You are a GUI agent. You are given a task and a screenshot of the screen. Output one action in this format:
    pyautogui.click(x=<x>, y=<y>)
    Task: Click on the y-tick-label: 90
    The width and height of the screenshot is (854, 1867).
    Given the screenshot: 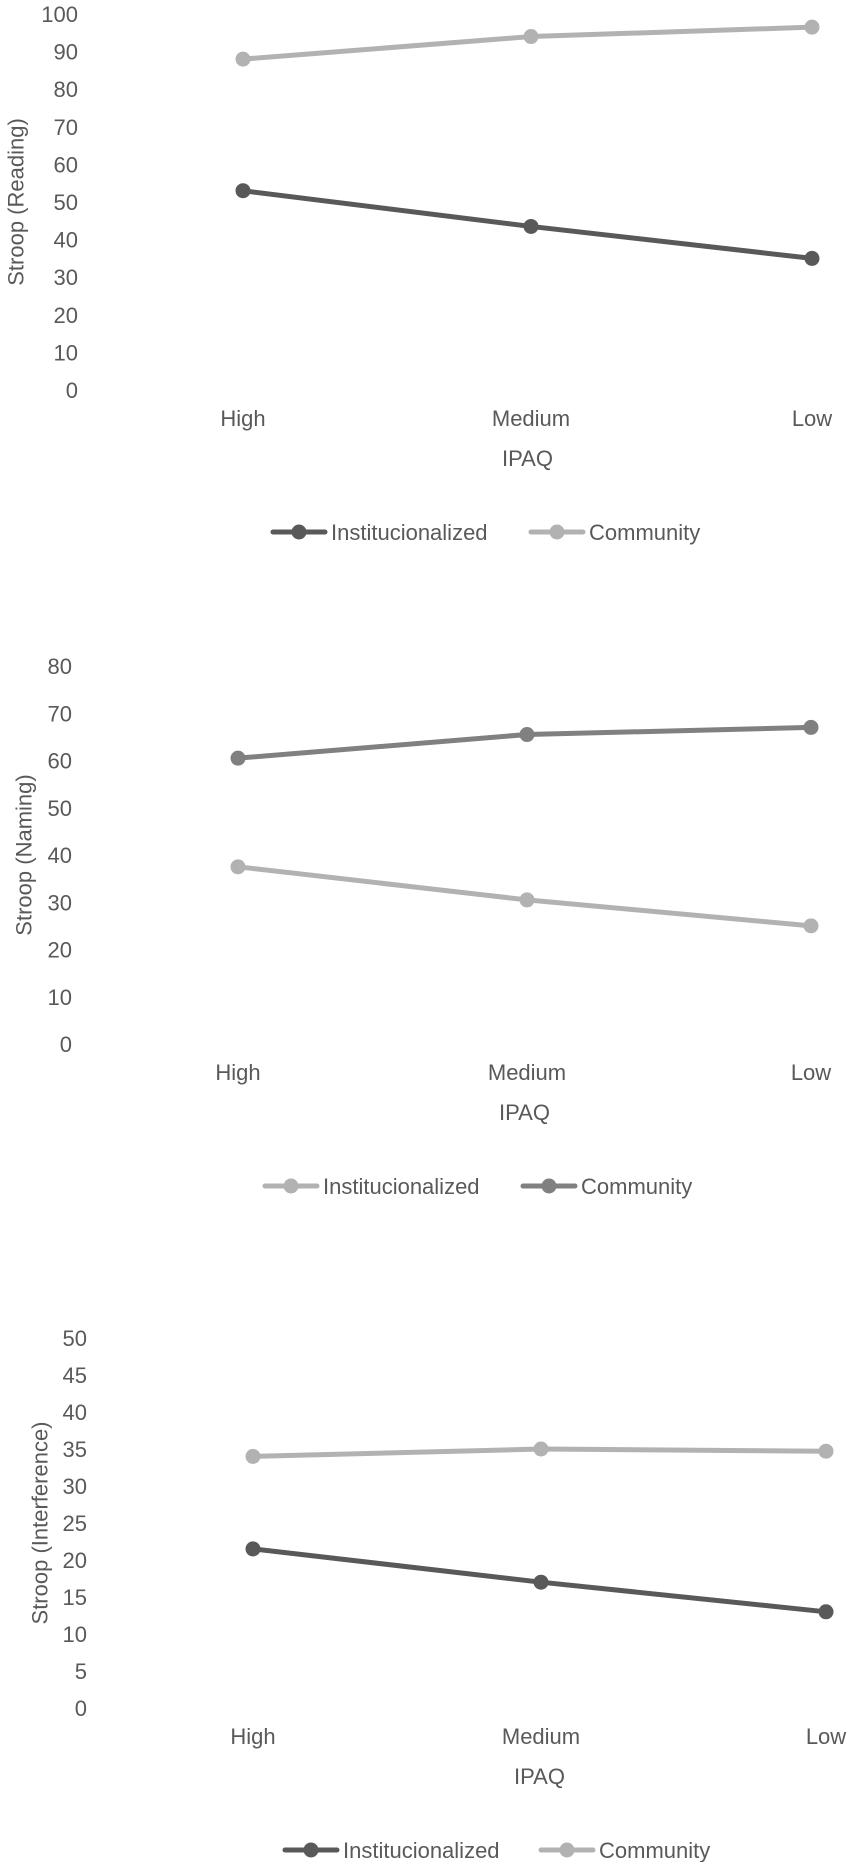 What is the action you would take?
    pyautogui.click(x=66, y=52)
    